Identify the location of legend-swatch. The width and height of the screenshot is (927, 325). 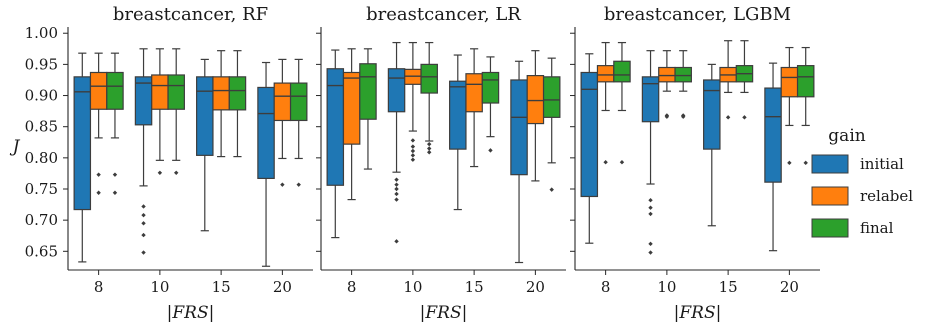
(830, 228).